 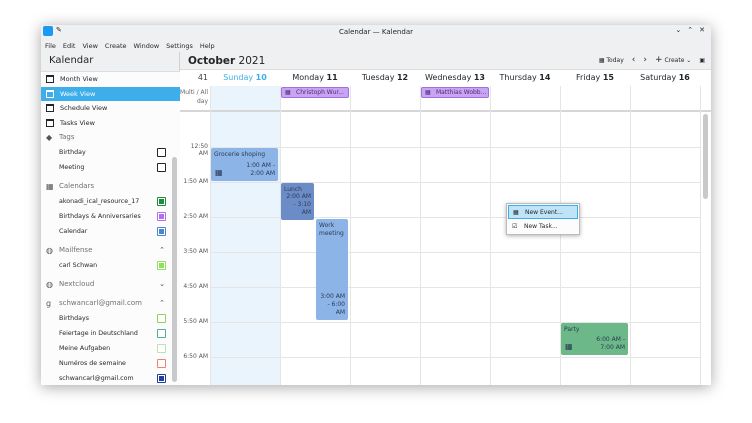 I want to click on time-label: 4:50 AM, so click(x=195, y=286).